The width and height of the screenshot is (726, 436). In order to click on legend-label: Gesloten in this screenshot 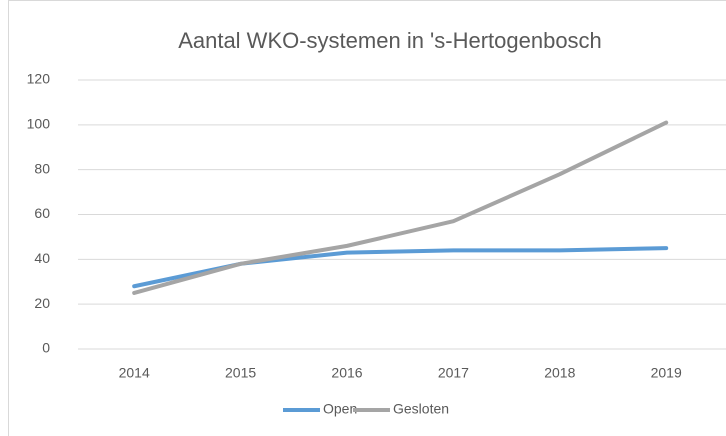, I will do `click(421, 409)`.